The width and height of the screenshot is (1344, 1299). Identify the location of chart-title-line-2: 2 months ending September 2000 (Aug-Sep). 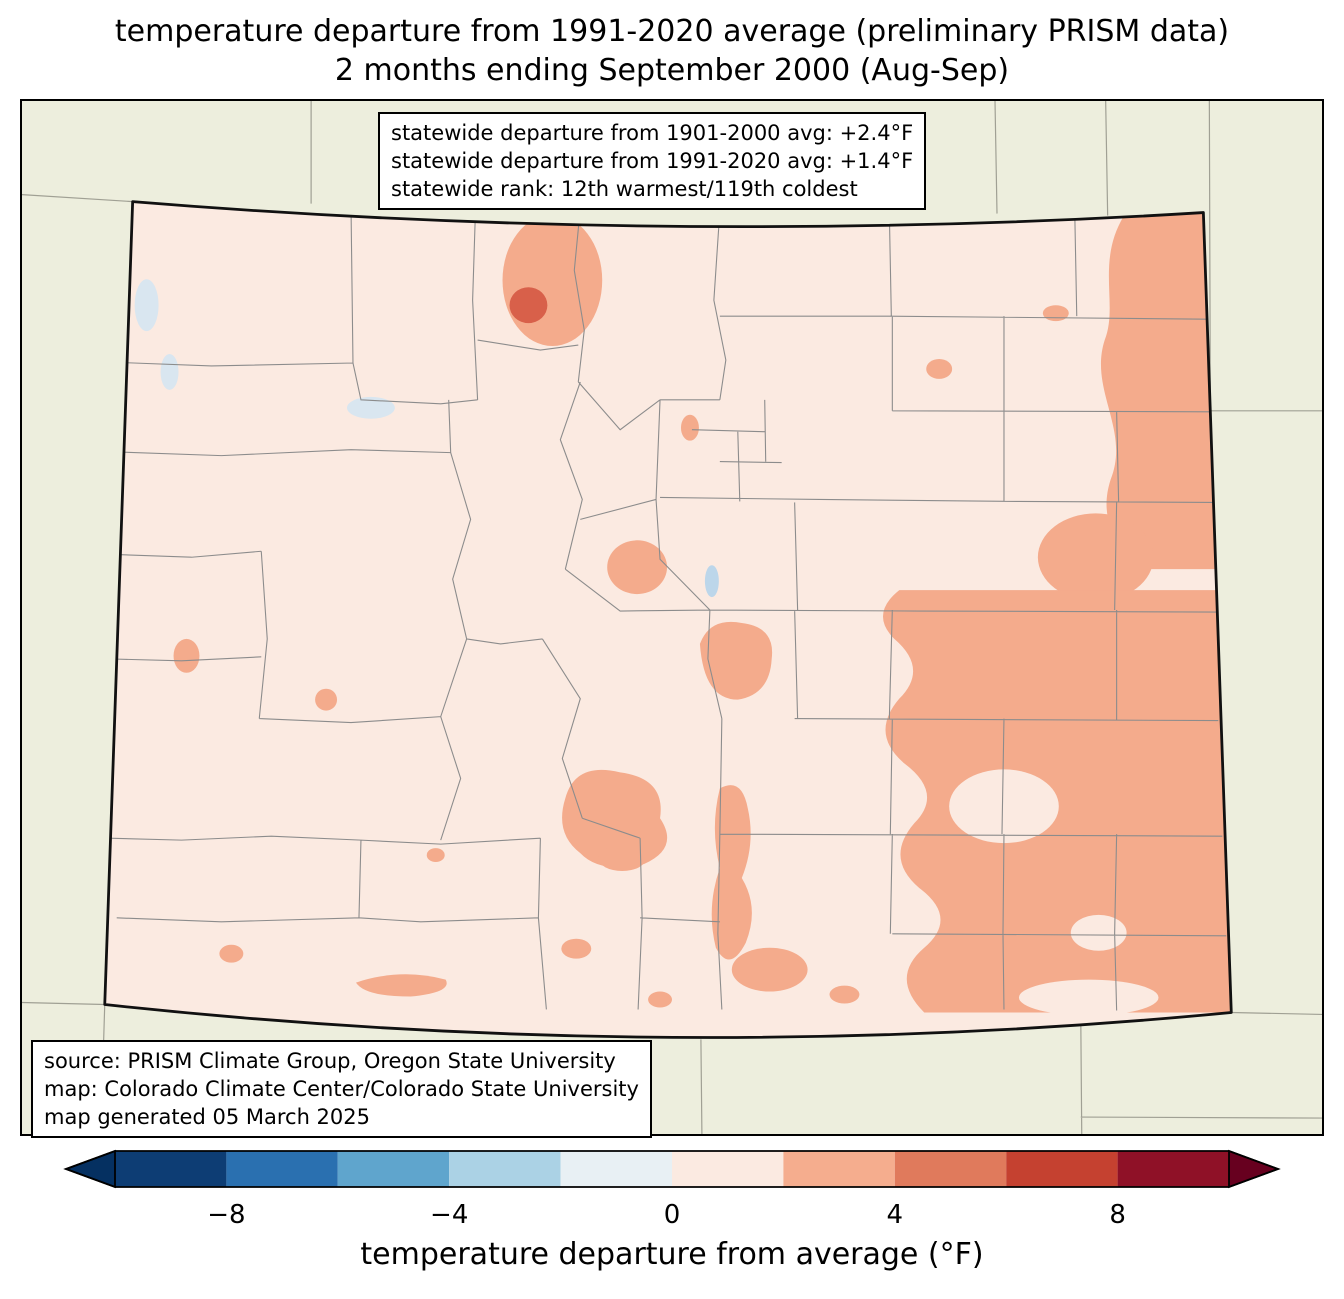
(672, 70).